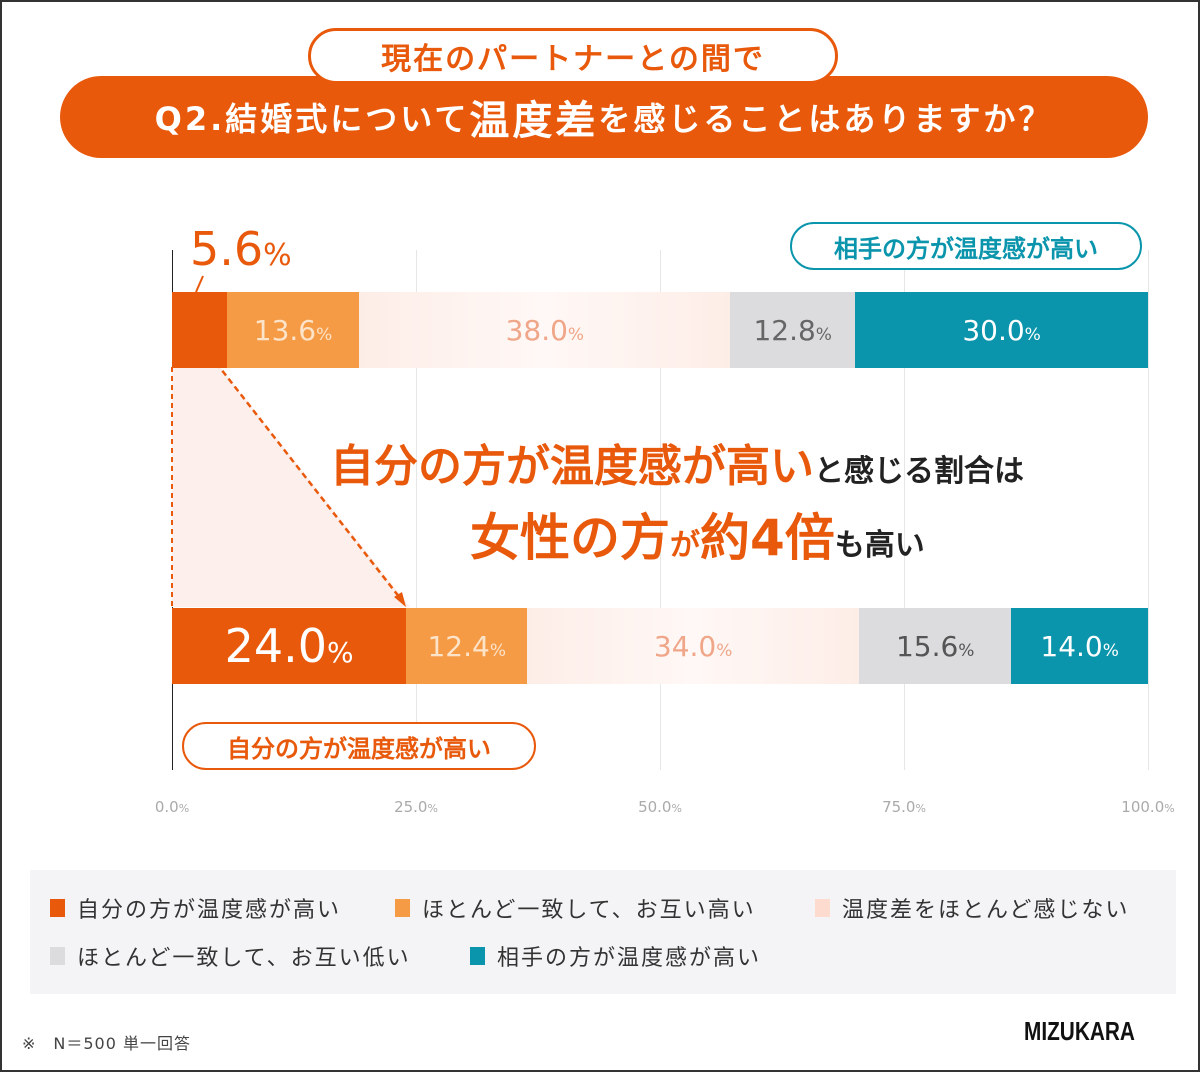  I want to click on bar-segment: 24.0%, so click(289, 646).